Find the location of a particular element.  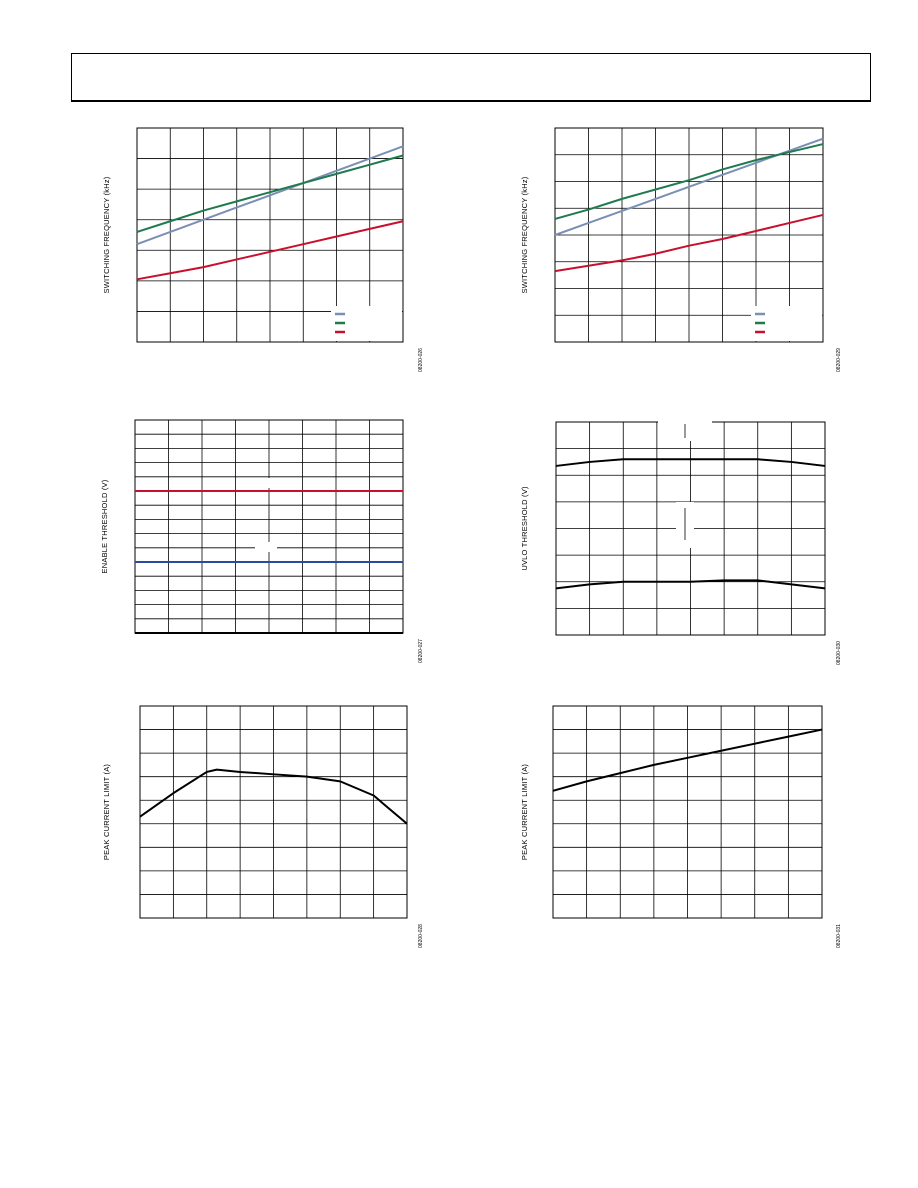

chart-switching-frequency-right: SWITCHING FREQUENCY (kHz) 08200-029 is located at coordinates (681, 249).